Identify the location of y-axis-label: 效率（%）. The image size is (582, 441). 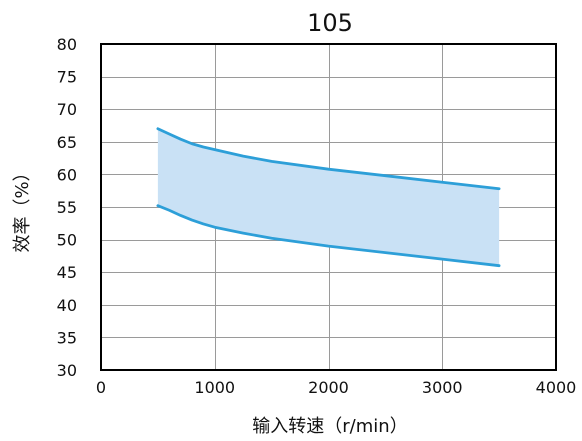
(22, 207).